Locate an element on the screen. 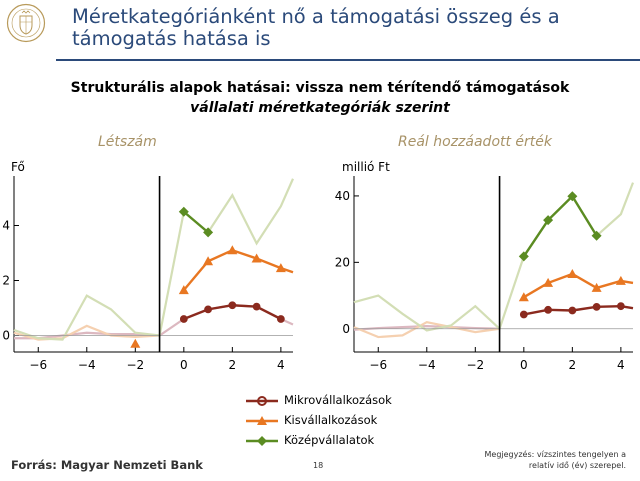  right-xtick-label: 2 is located at coordinates (573, 365).